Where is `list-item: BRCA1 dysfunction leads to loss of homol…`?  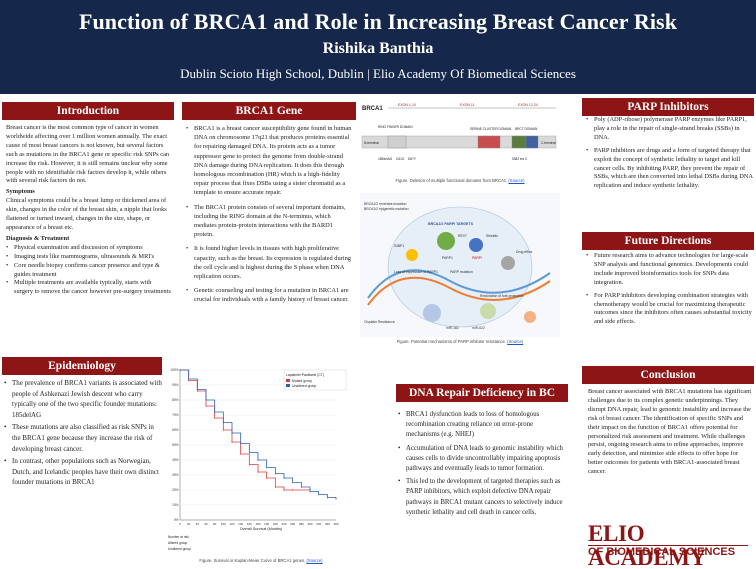
list-item: BRCA1 dysfunction leads to loss of homol… is located at coordinates (482, 425).